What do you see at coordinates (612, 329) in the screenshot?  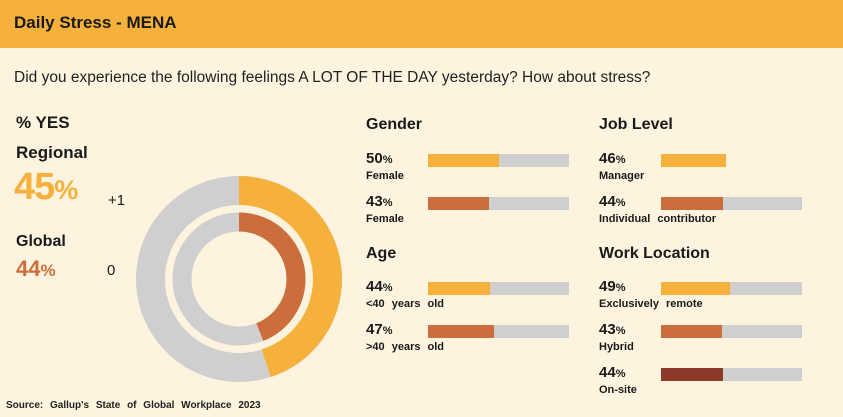 I see `work-location-value-label: 43%` at bounding box center [612, 329].